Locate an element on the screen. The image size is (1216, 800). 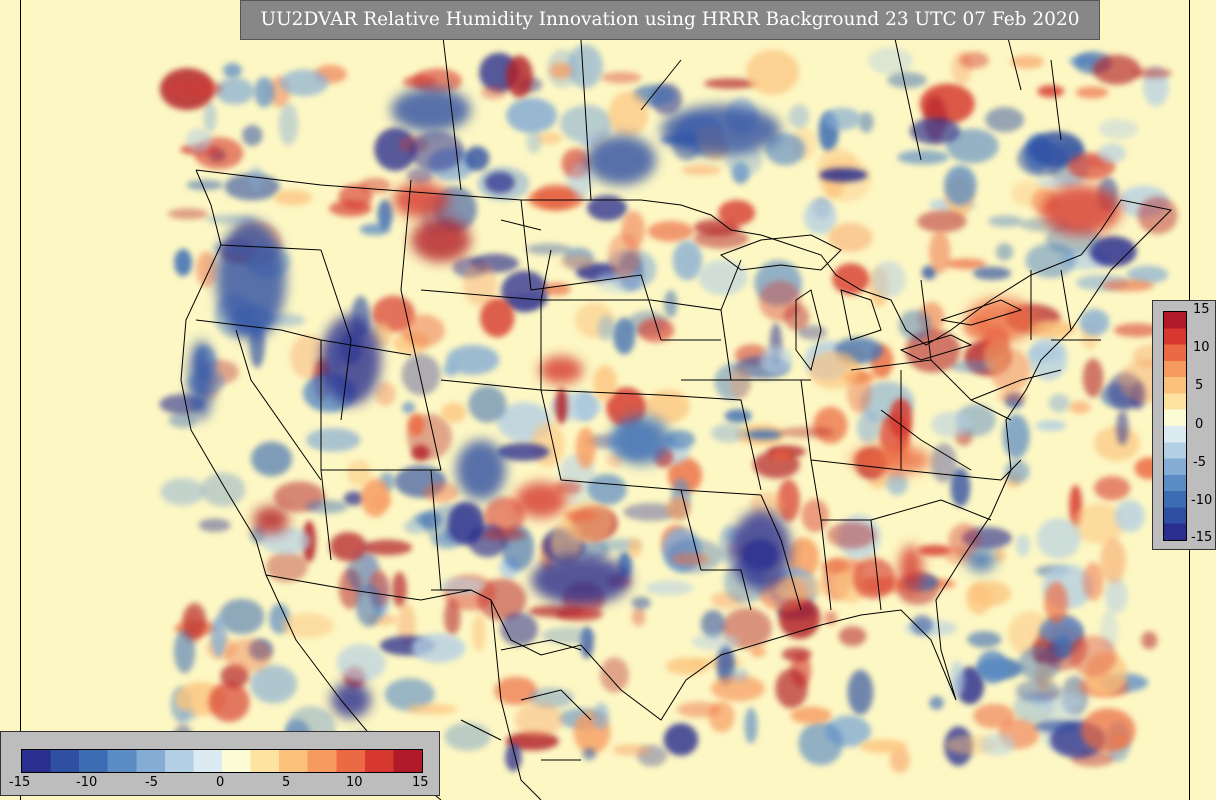
horizontal-tick-label: 15 is located at coordinates (420, 782).